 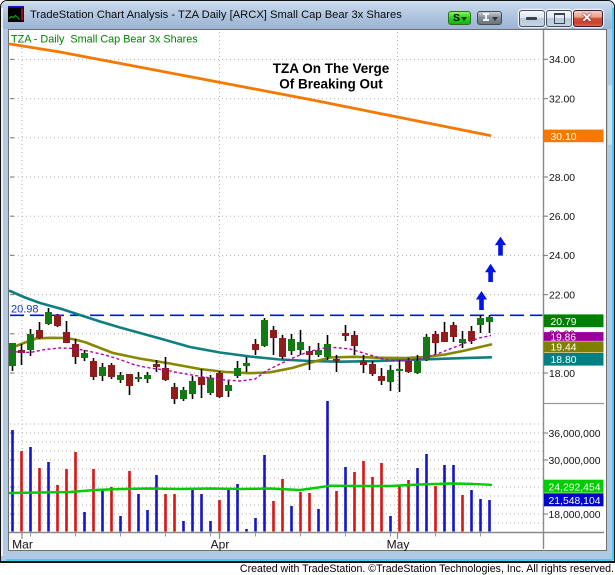 What do you see at coordinates (22, 545) in the screenshot?
I see `svg-text: Mar` at bounding box center [22, 545].